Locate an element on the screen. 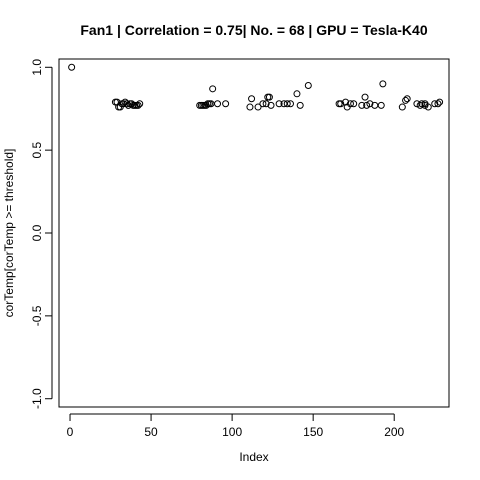 The image size is (480, 480). x-tick-label: 200 is located at coordinates (394, 432).